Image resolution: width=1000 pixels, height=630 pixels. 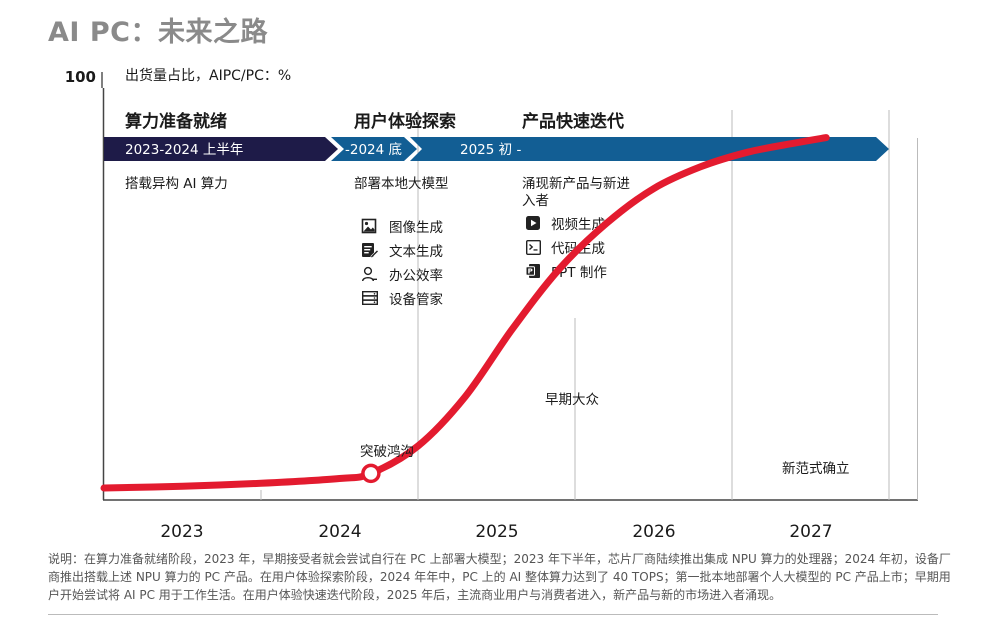 What do you see at coordinates (405, 121) in the screenshot?
I see `phase-2-heading: 用户体验探索` at bounding box center [405, 121].